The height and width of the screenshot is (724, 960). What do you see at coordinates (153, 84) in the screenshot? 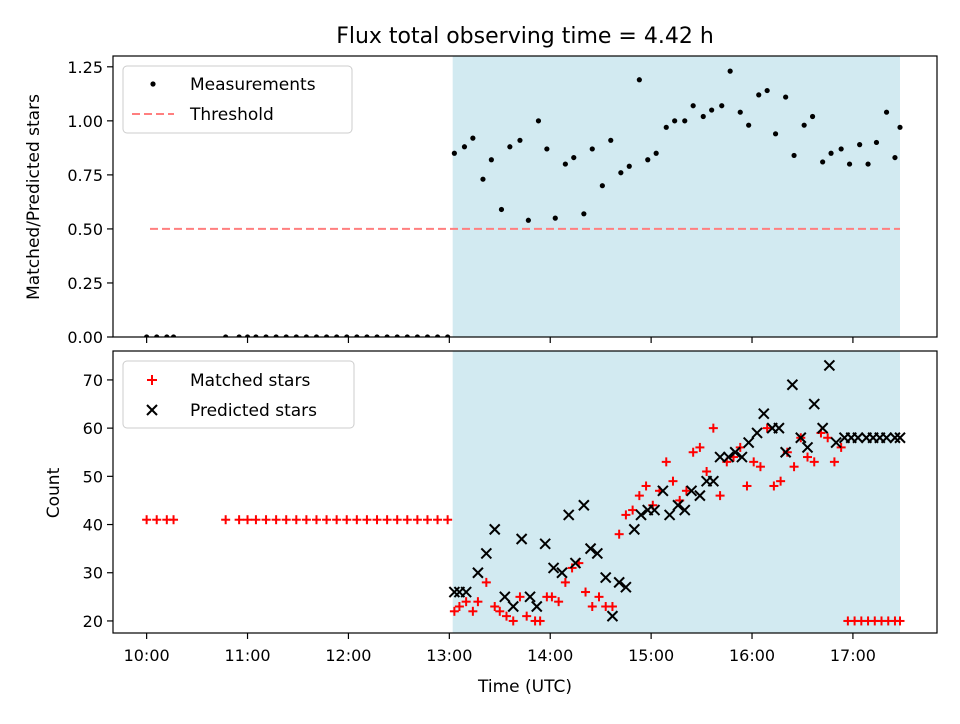
I see `legend-measurement-marker` at bounding box center [153, 84].